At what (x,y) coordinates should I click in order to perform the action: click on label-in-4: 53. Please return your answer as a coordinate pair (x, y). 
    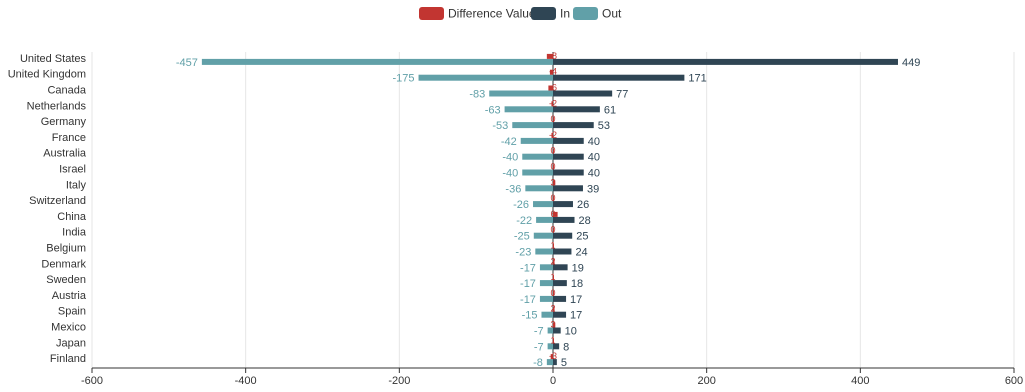
    Looking at the image, I should click on (604, 126).